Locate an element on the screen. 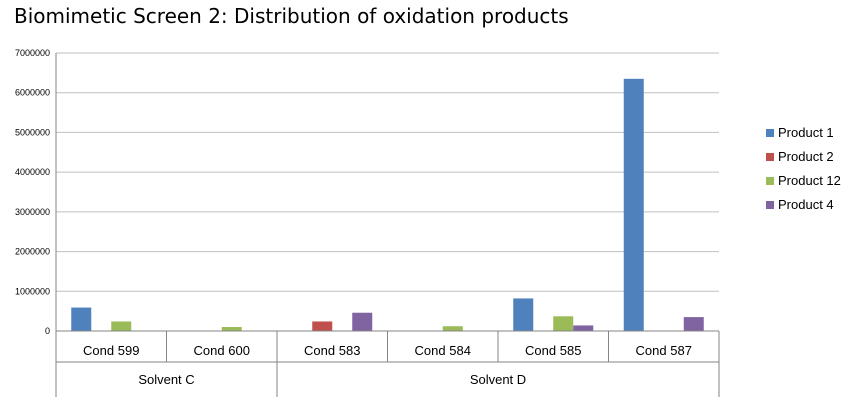  x-category-label: Cond 585 is located at coordinates (553, 350).